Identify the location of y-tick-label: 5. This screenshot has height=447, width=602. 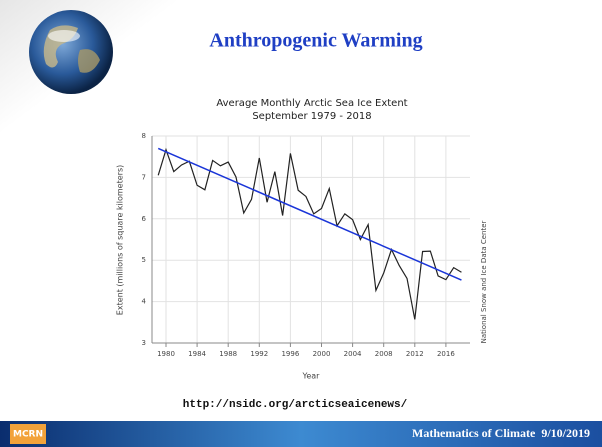
(144, 260).